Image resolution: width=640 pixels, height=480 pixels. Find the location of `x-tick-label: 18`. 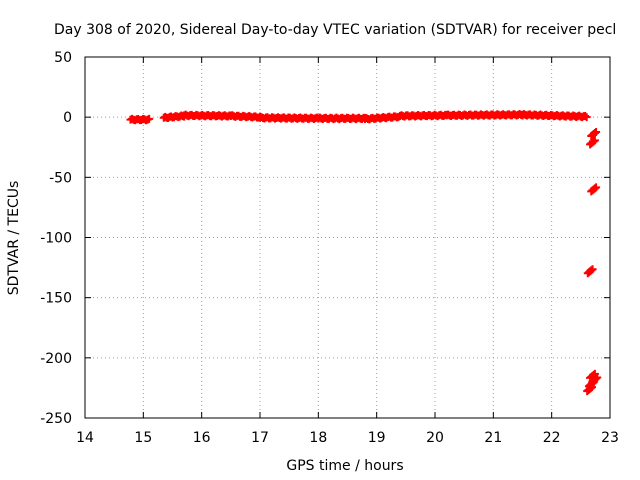

x-tick-label: 18 is located at coordinates (318, 438).